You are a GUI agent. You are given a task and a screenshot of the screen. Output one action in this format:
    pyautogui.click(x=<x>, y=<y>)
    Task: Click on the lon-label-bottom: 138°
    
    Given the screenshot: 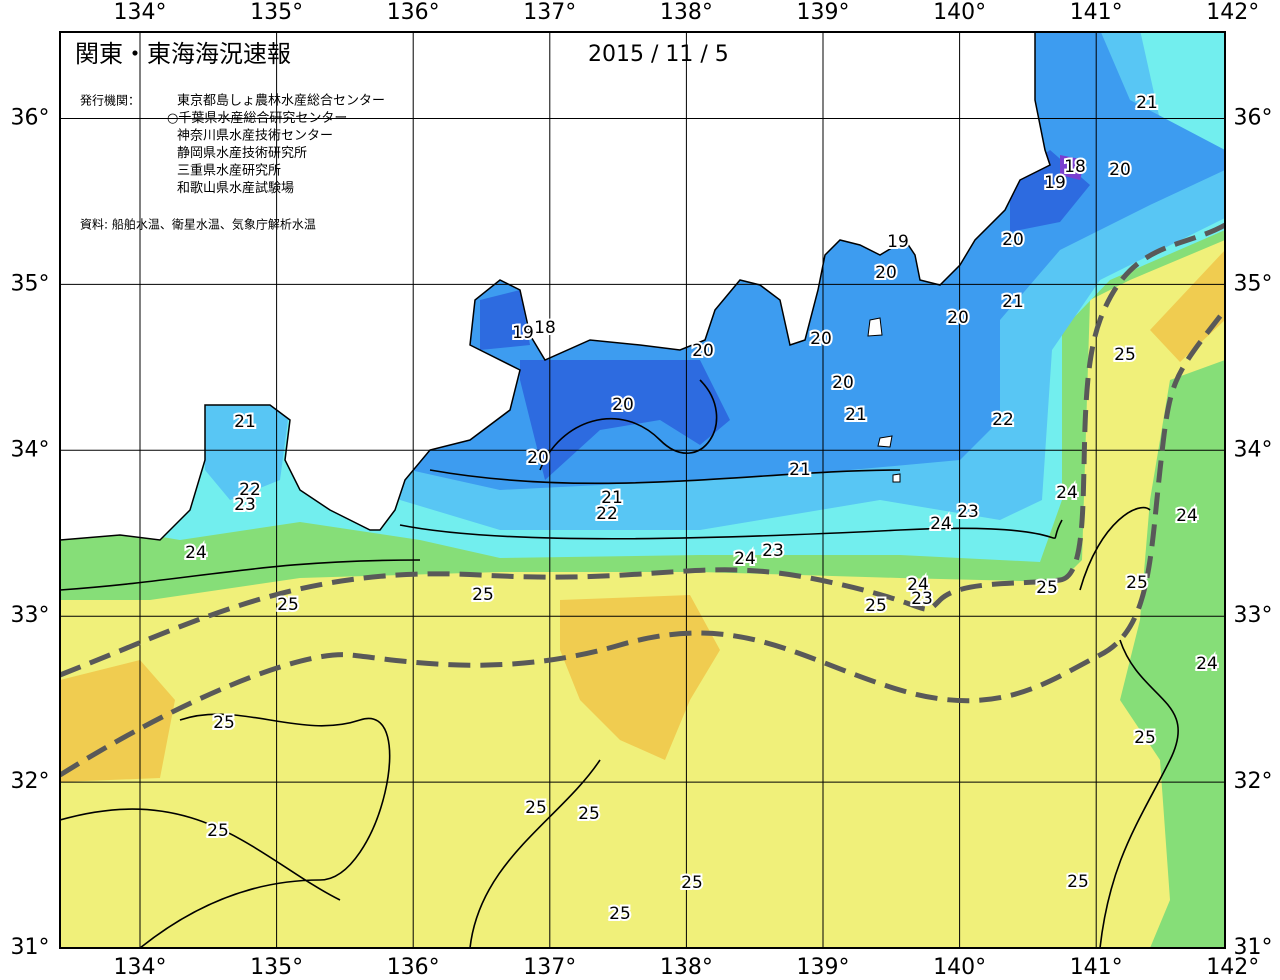 What is the action you would take?
    pyautogui.click(x=686, y=967)
    